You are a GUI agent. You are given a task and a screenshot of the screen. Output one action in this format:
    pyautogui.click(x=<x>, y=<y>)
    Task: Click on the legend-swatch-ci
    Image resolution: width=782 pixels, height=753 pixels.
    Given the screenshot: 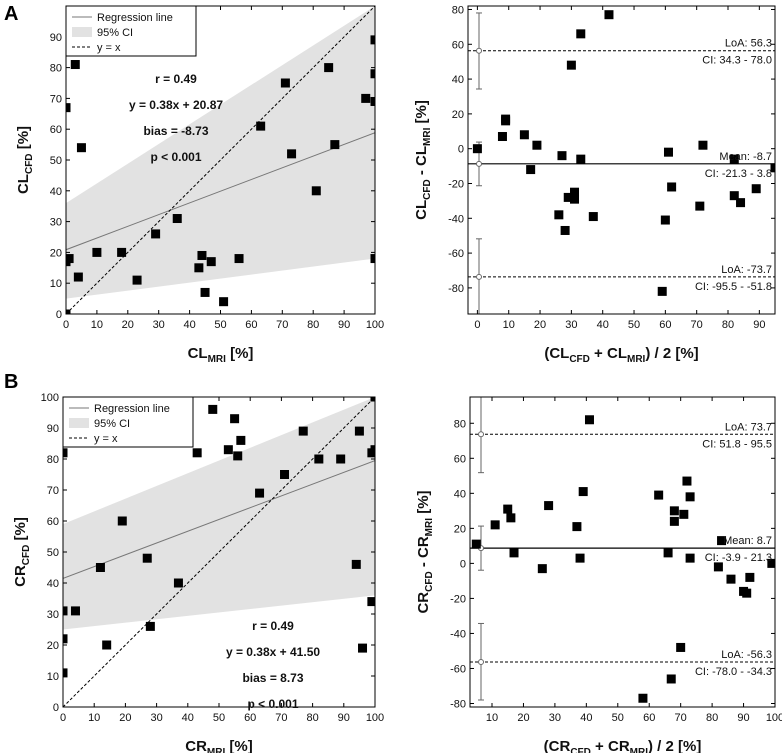 What is the action you would take?
    pyautogui.click(x=79, y=423)
    